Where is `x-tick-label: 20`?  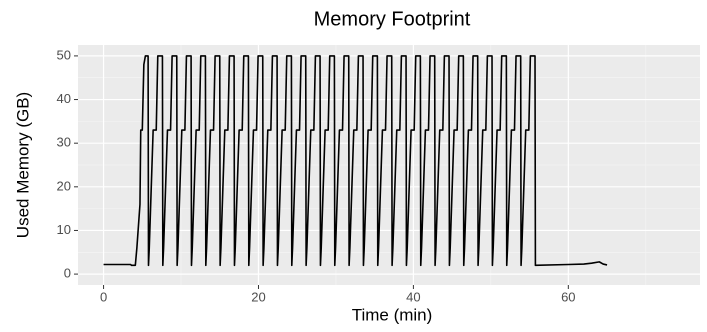 x-tick-label: 20 is located at coordinates (258, 296).